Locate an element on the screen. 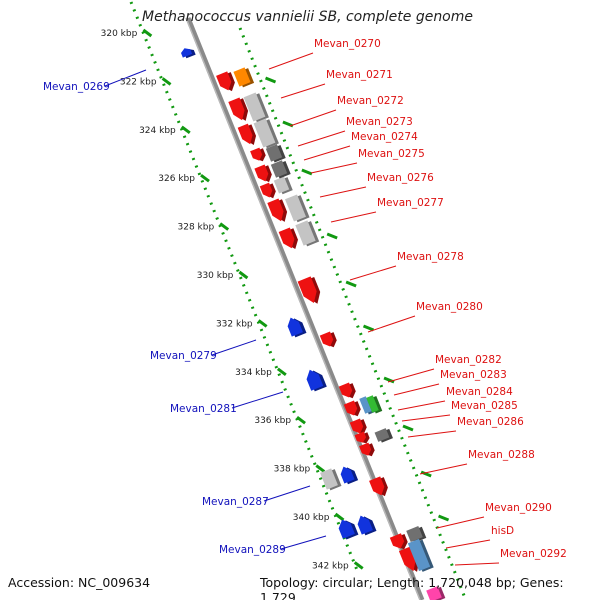  forward-gene-label: Mevan_0277 is located at coordinates (410, 203).